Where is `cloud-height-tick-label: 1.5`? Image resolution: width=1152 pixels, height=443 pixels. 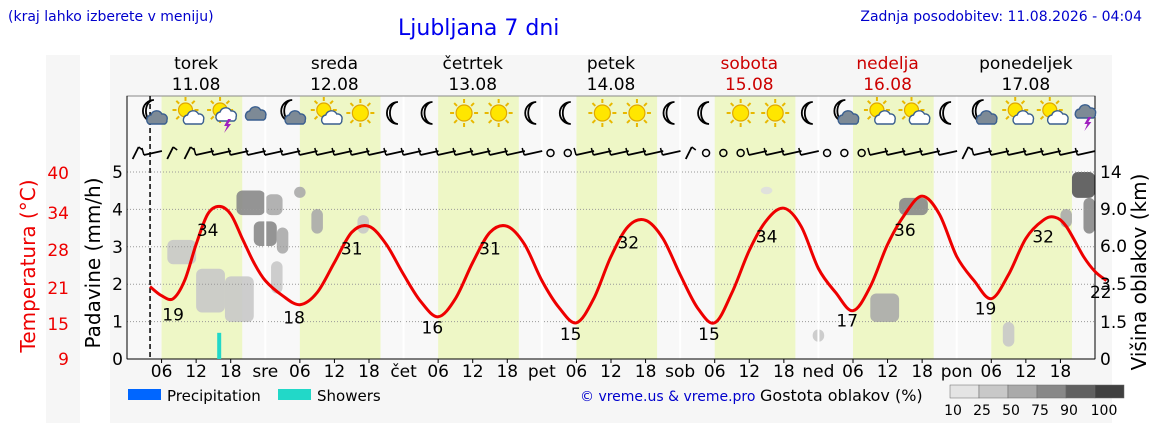 cloud-height-tick-label: 1.5 is located at coordinates (1113, 323).